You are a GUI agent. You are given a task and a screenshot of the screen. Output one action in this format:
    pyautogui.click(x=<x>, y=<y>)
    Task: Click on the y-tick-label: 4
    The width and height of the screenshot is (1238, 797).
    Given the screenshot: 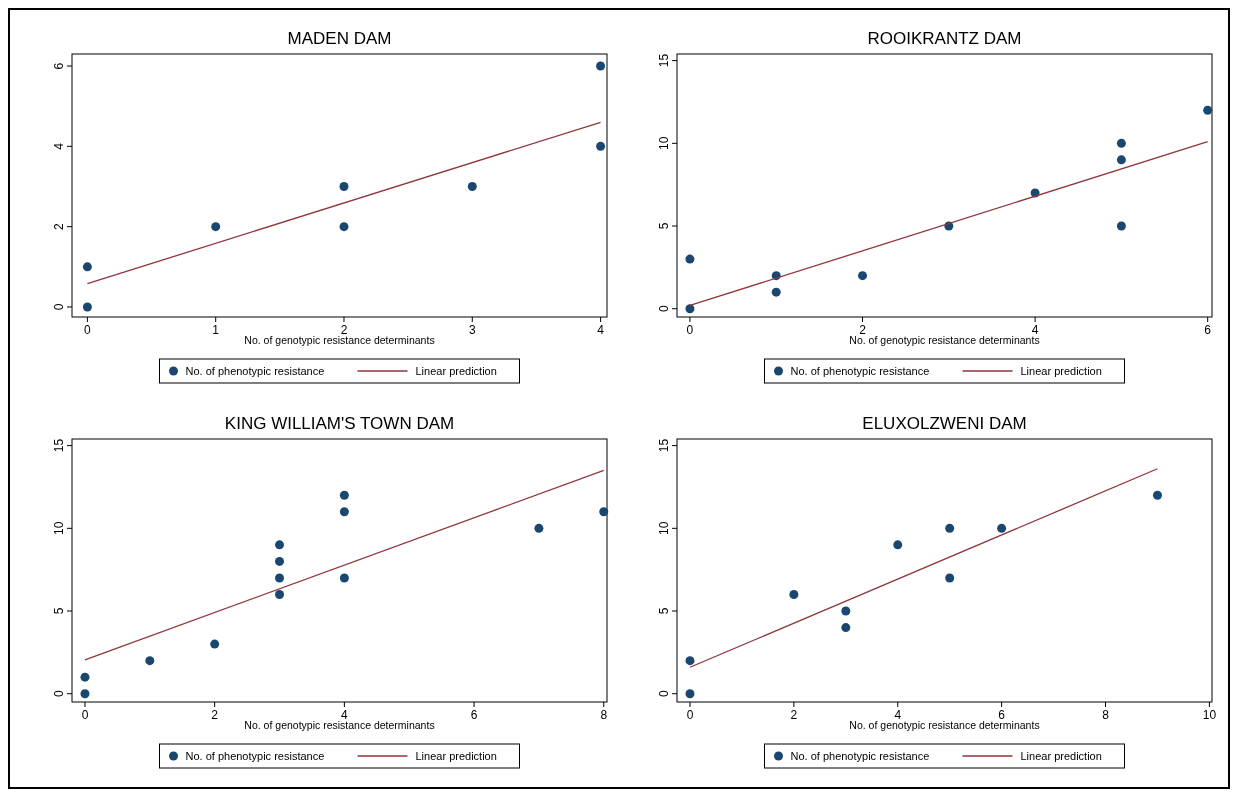 What is the action you would take?
    pyautogui.click(x=59, y=146)
    